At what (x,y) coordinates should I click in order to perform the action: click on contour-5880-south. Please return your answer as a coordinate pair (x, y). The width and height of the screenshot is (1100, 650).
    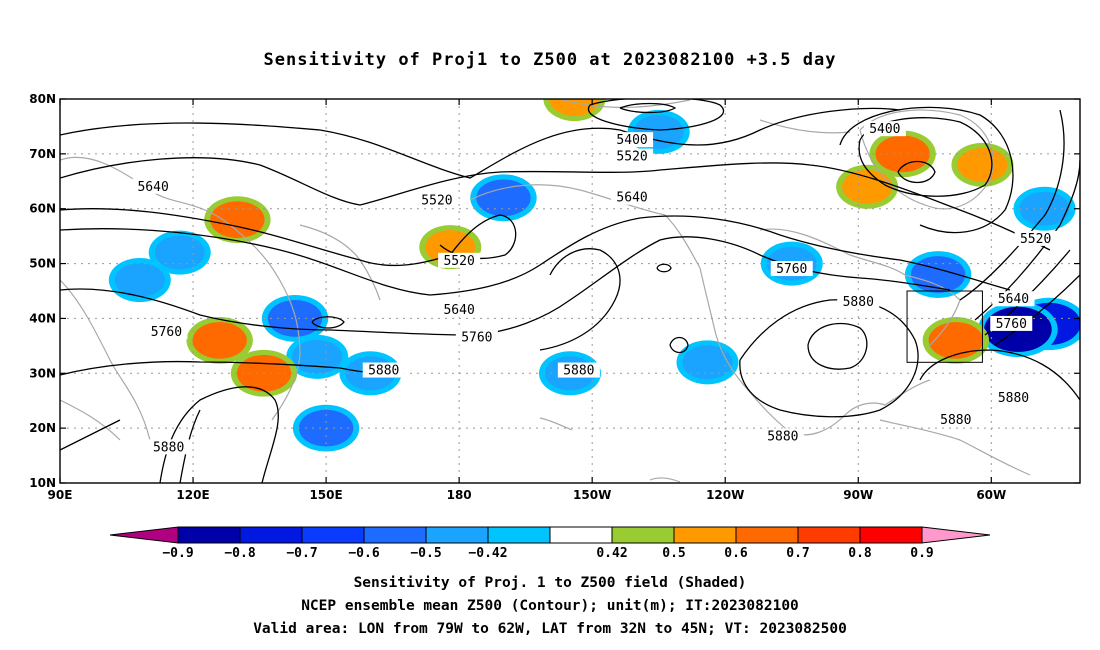
    Looking at the image, I should click on (230, 368).